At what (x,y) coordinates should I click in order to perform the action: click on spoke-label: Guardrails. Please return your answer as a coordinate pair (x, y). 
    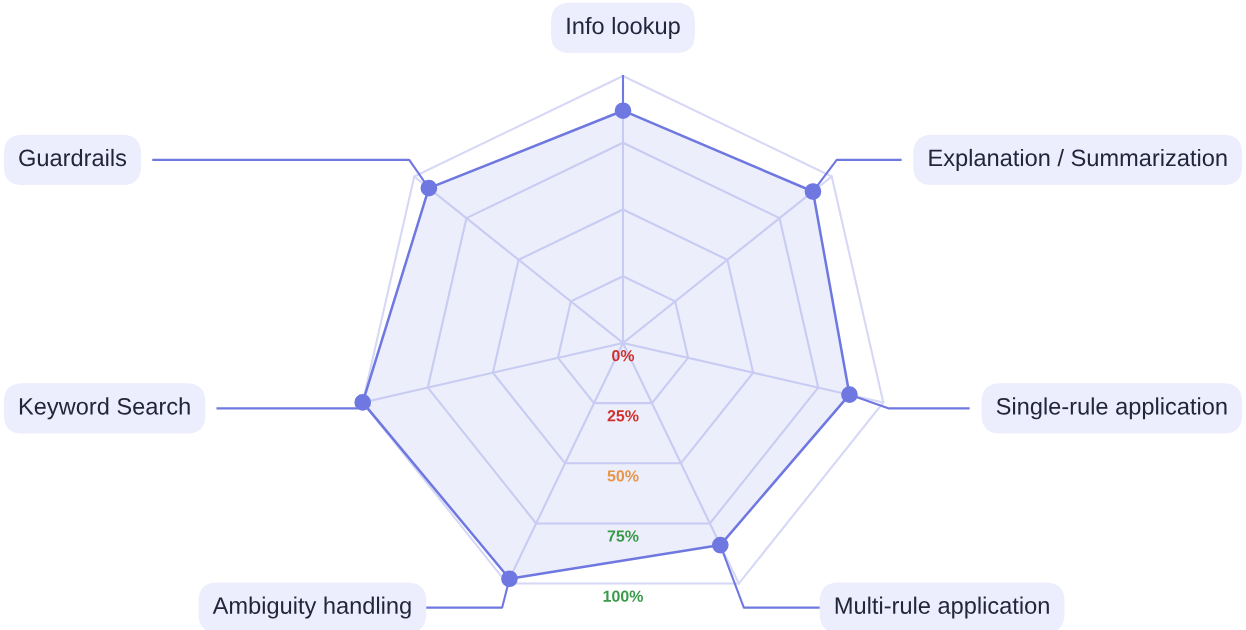
    Looking at the image, I should click on (73, 157).